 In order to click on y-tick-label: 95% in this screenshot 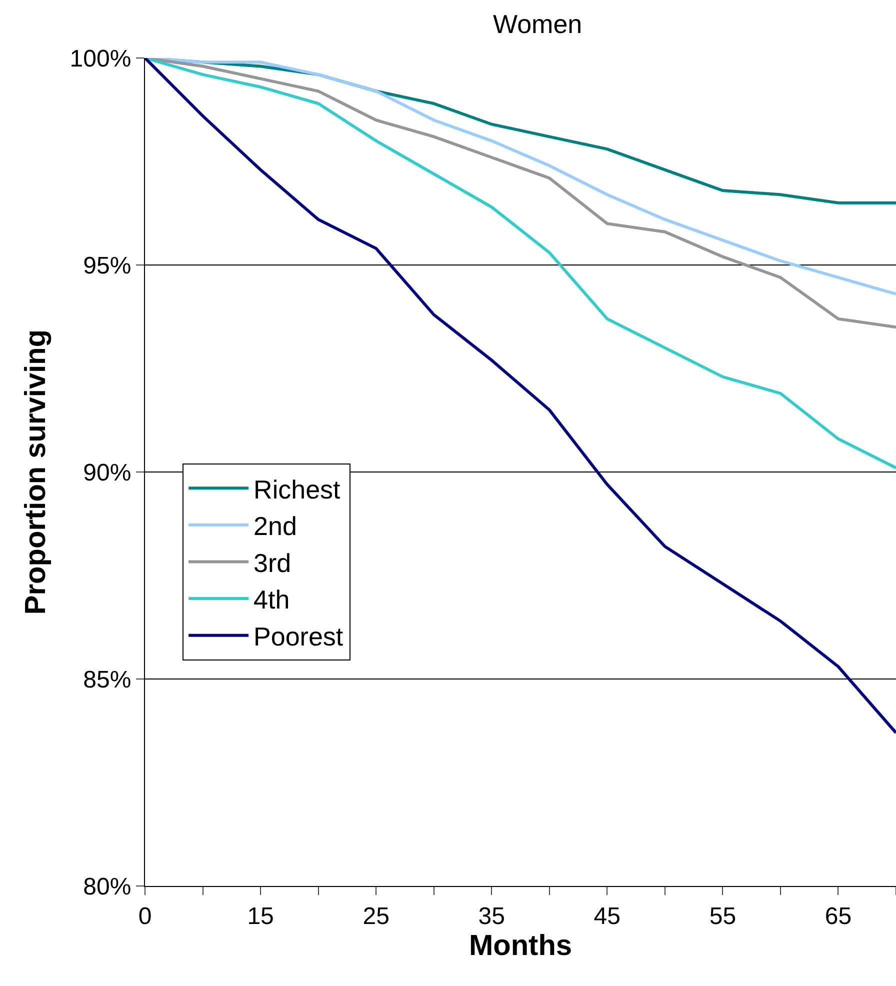, I will do `click(107, 266)`.